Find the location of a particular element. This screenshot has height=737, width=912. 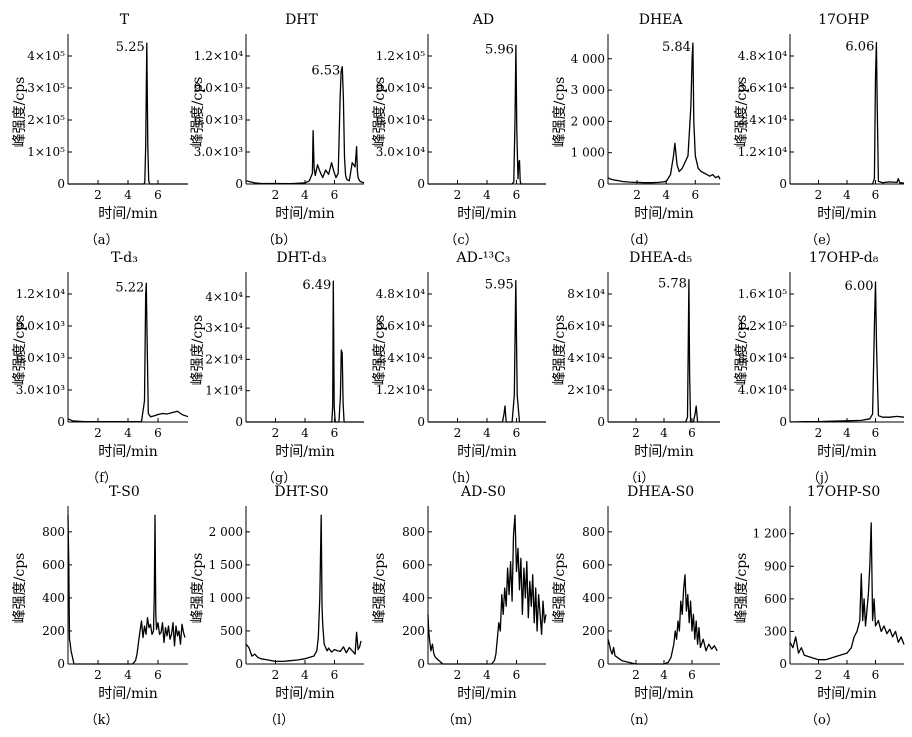

panel-title: T-d₃ is located at coordinates (124, 258).